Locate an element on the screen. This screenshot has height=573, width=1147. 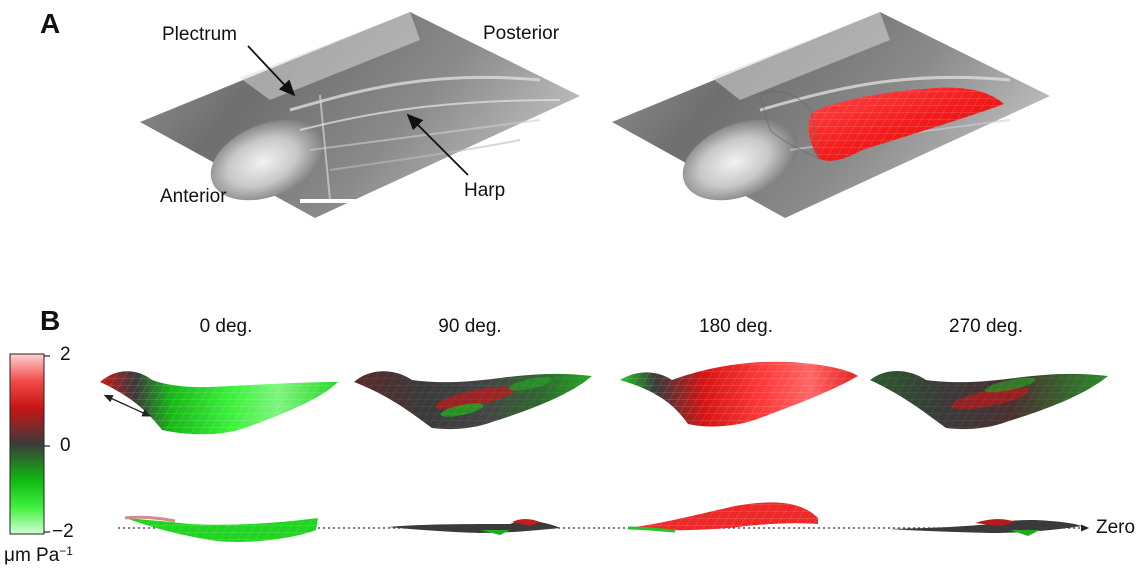
harp-arrow is located at coordinates (437, 144).